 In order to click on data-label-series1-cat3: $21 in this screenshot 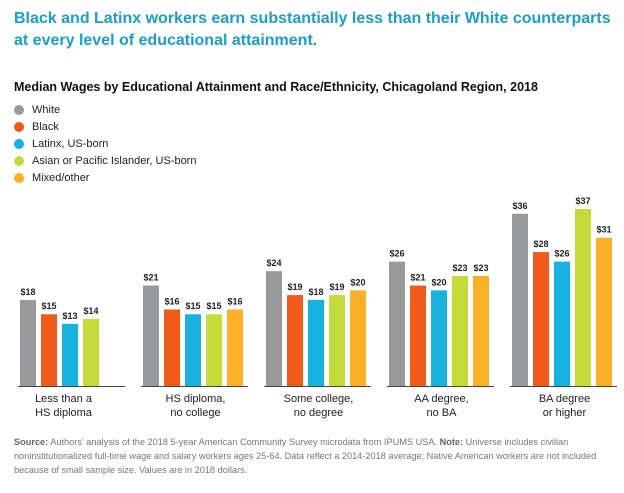, I will do `click(417, 278)`.